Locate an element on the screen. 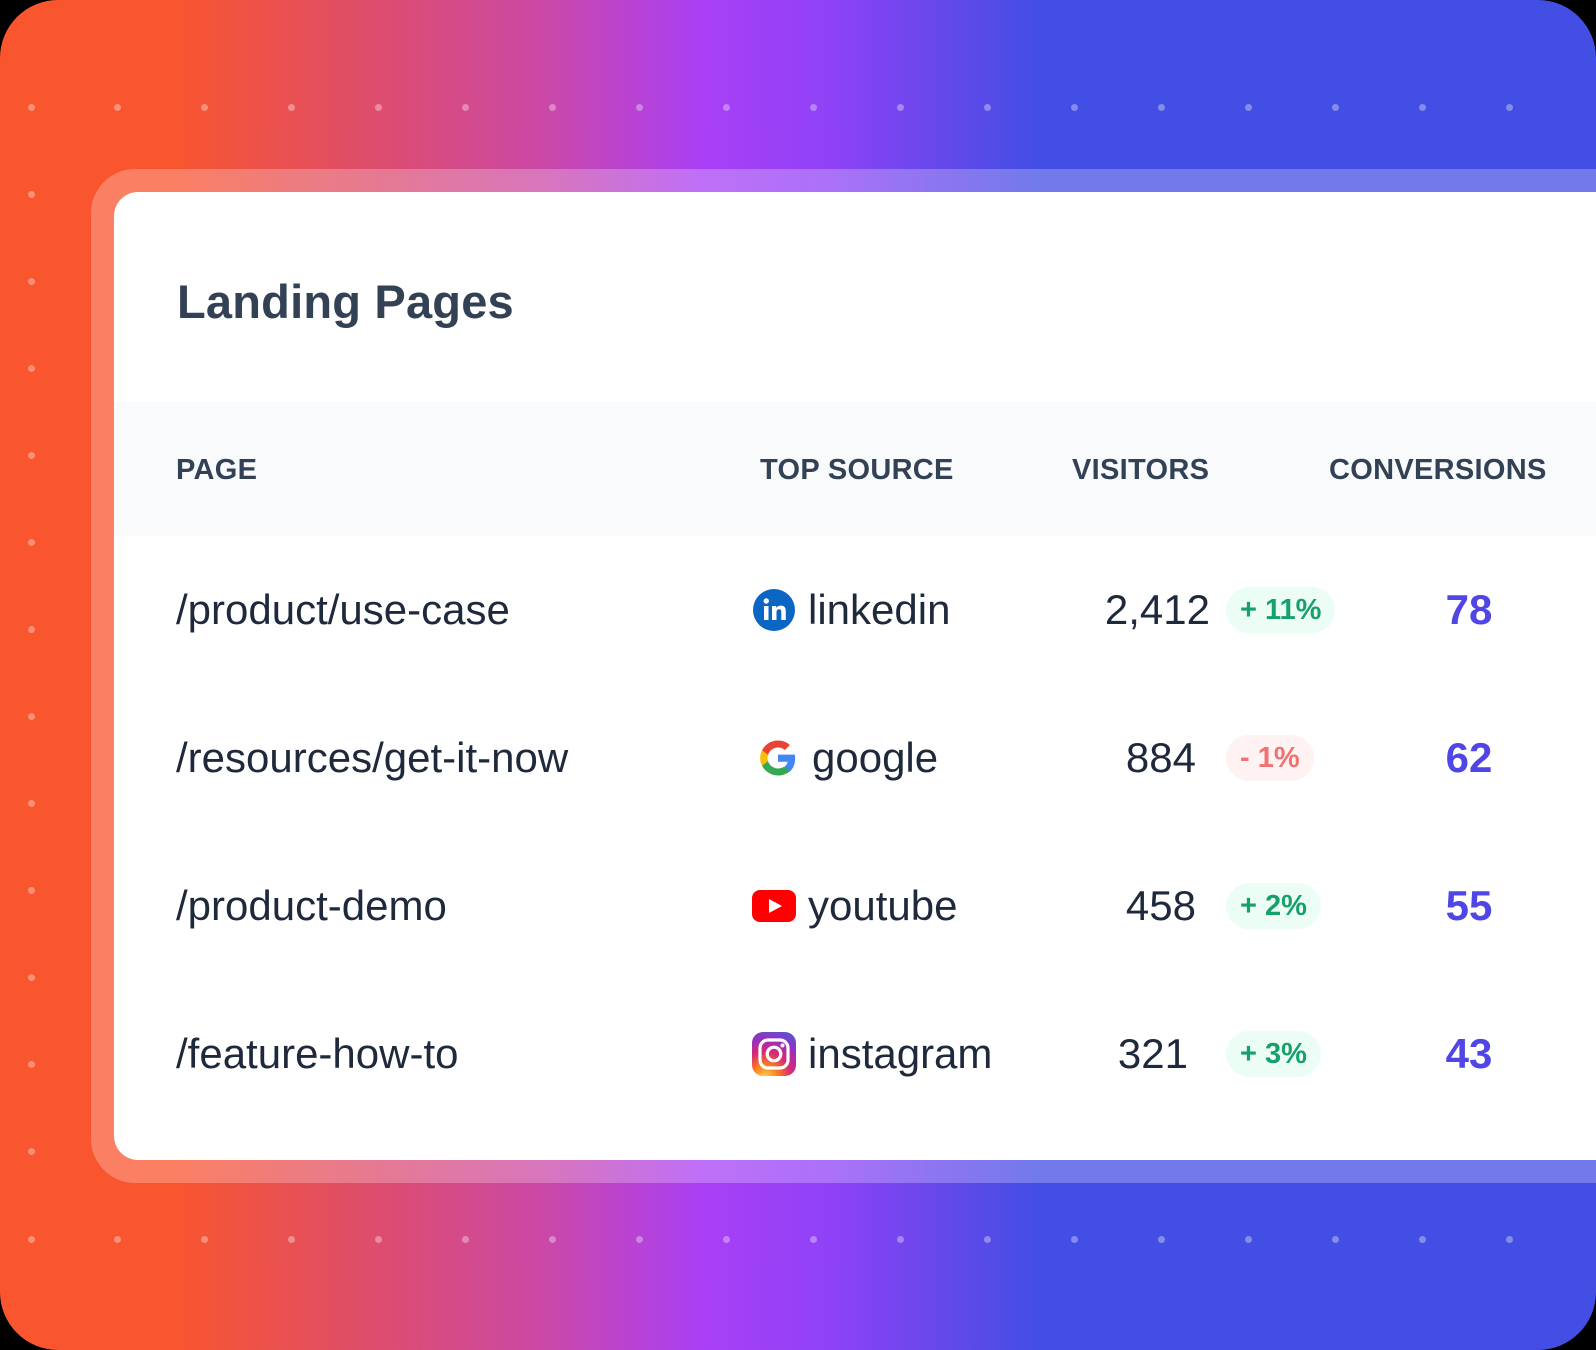  top-source: linkedin is located at coordinates (851, 610).